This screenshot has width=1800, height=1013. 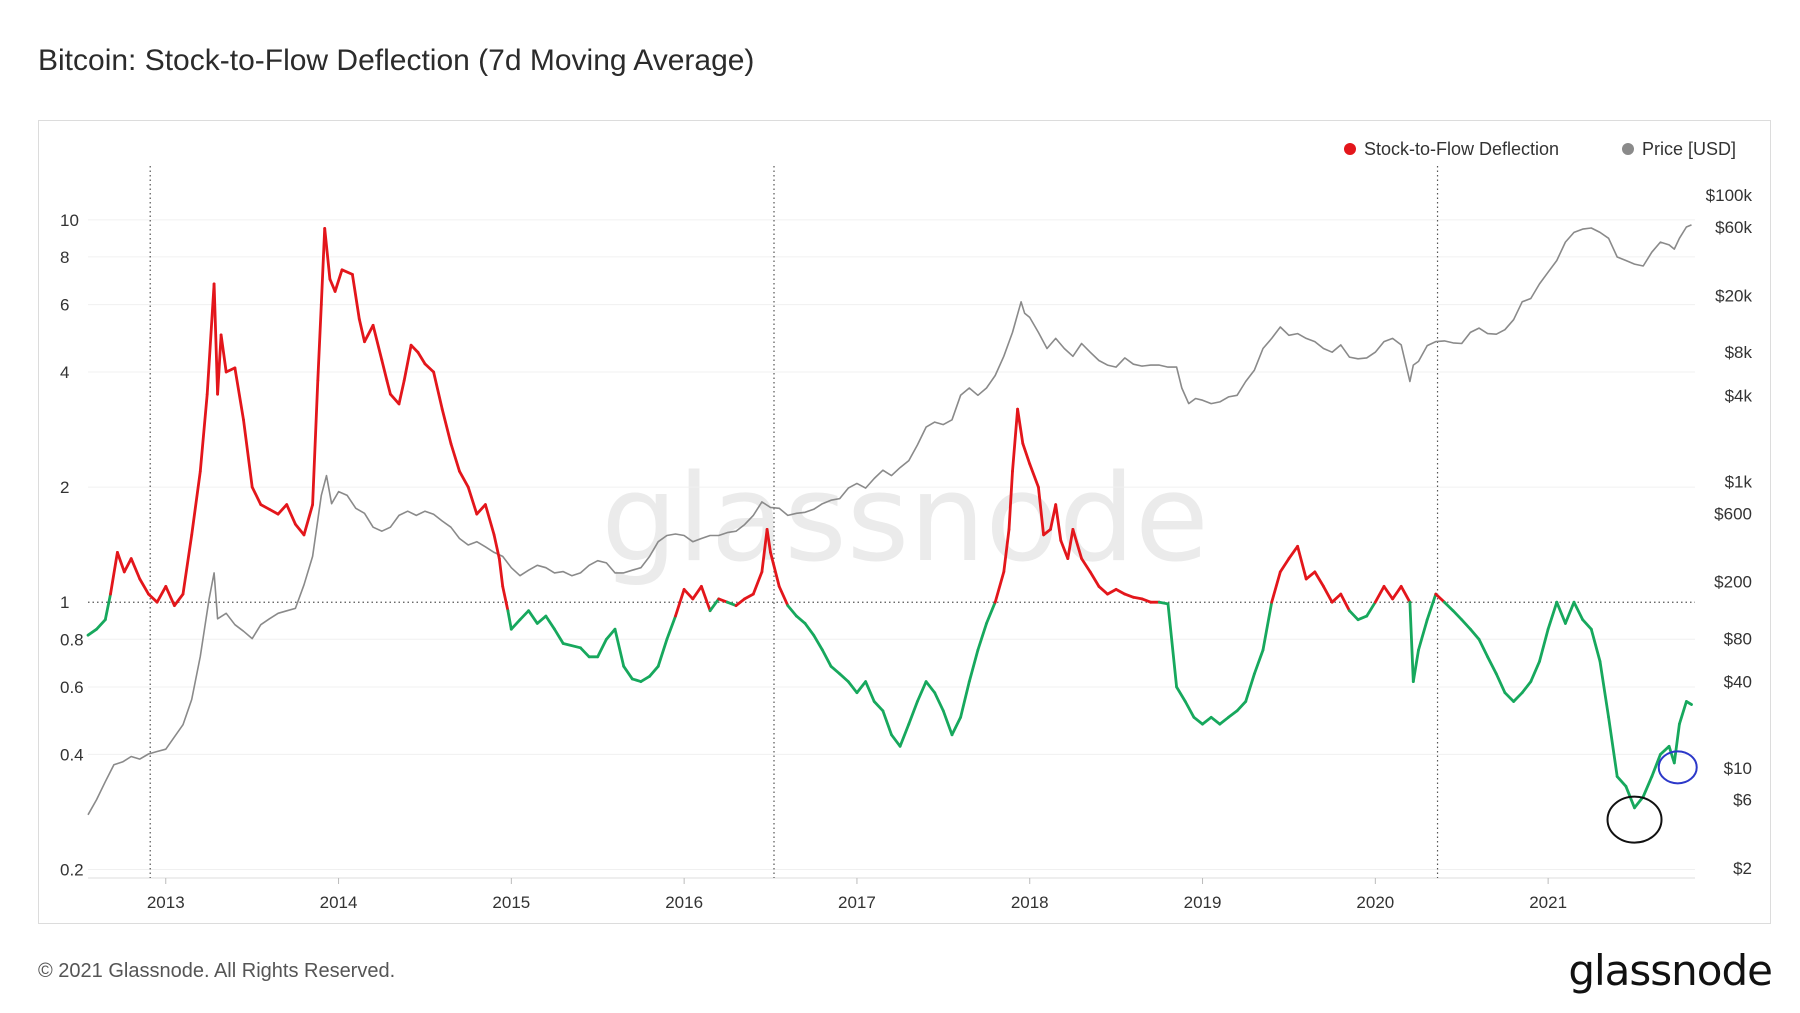 I want to click on x-tick-label: 2021, so click(x=1548, y=902).